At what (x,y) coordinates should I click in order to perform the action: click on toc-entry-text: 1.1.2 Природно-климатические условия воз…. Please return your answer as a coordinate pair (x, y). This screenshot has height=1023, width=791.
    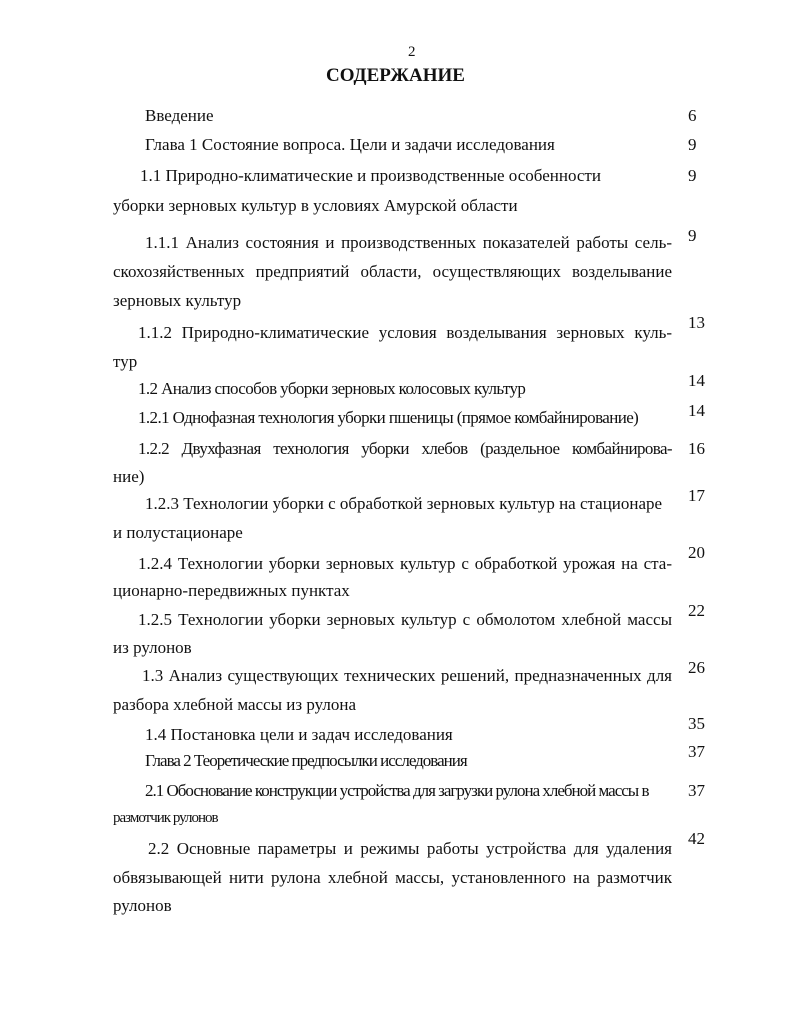
    Looking at the image, I should click on (405, 332).